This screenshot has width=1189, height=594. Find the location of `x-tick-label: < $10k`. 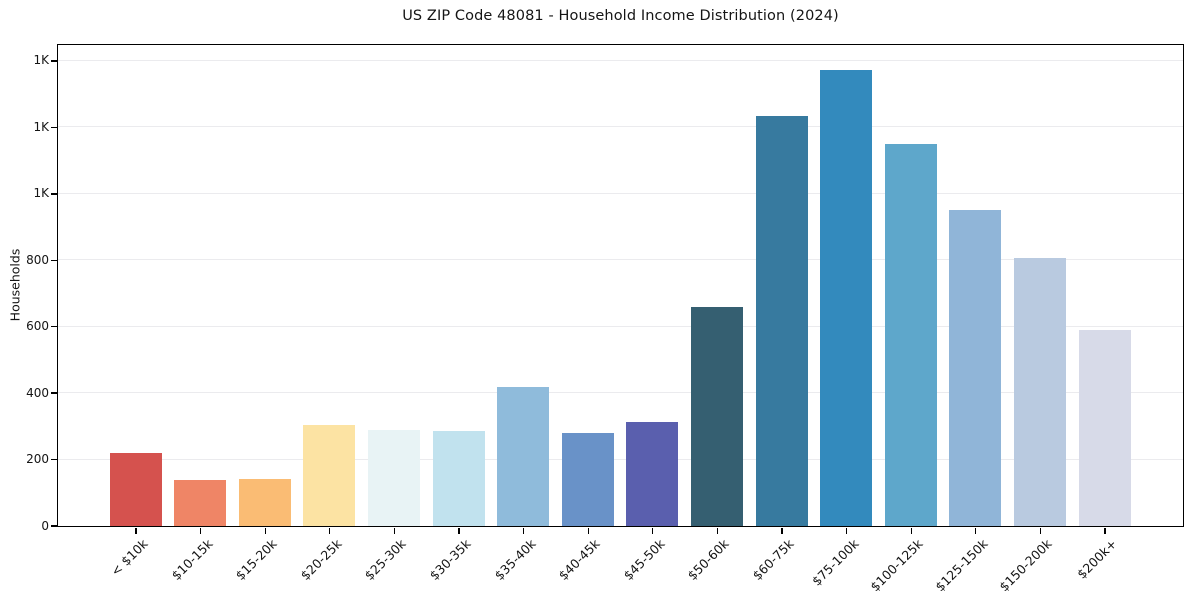

x-tick-label: < $10k is located at coordinates (129, 557).